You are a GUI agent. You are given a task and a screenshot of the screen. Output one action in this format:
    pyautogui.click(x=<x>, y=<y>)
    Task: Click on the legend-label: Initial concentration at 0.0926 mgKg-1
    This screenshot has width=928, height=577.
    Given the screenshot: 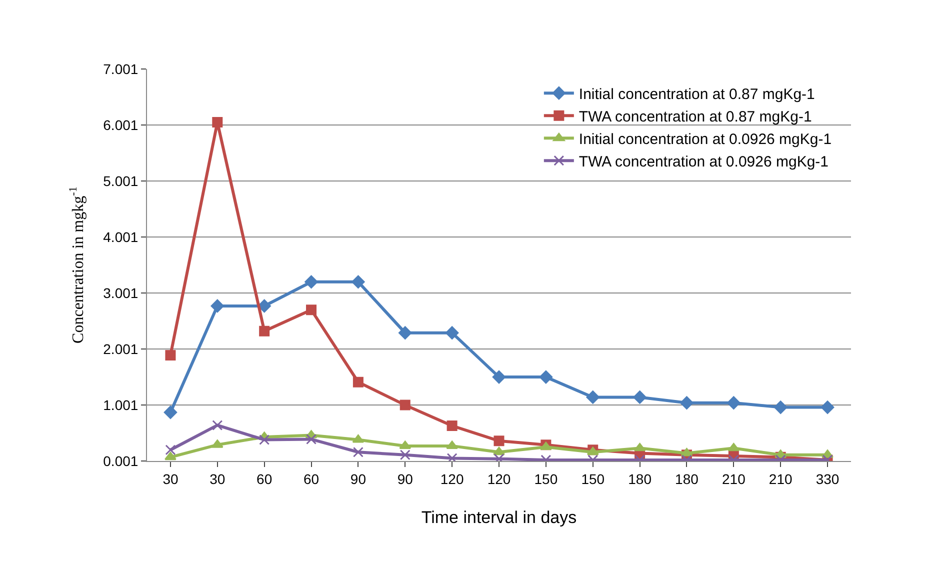 What is the action you would take?
    pyautogui.click(x=705, y=139)
    